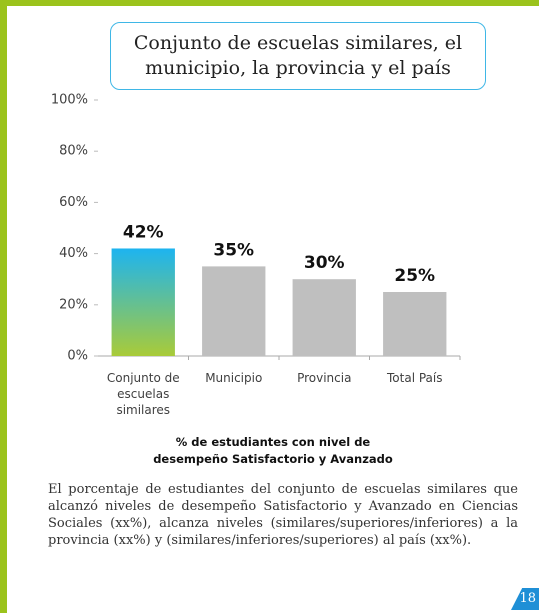 This screenshot has height=613, width=539. Describe the element at coordinates (269, 3) in the screenshot. I see `border-top` at that location.